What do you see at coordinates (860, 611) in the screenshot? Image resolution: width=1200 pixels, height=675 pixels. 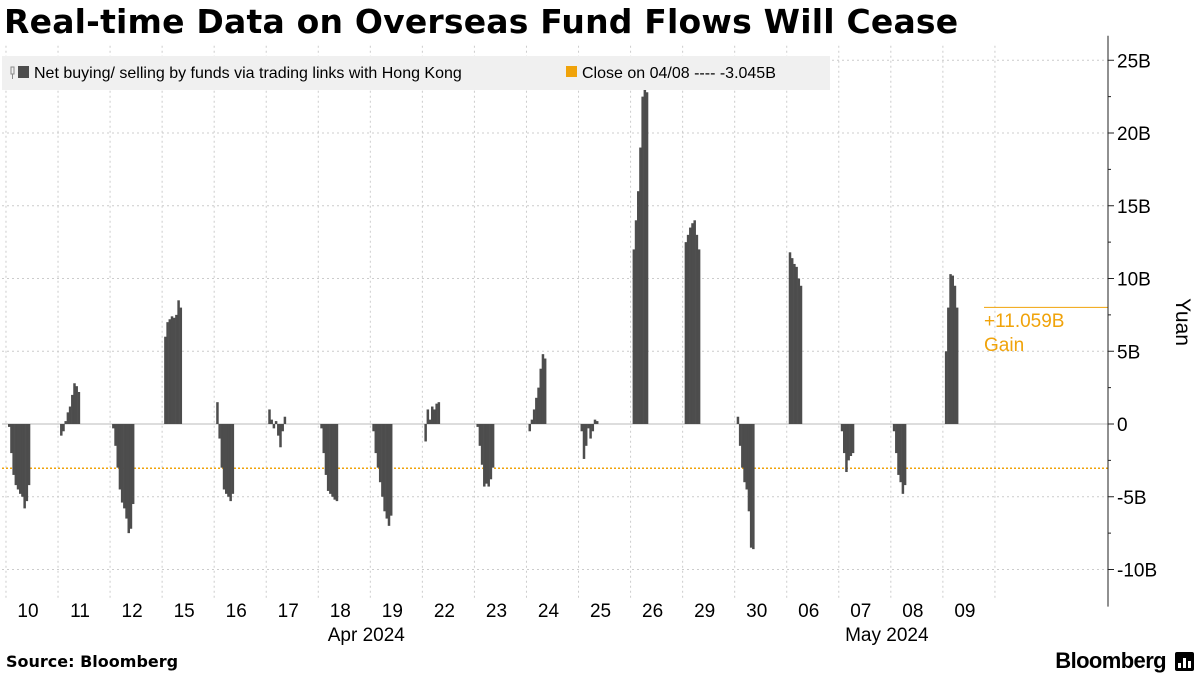 I see `x-tick-label: 07` at bounding box center [860, 611].